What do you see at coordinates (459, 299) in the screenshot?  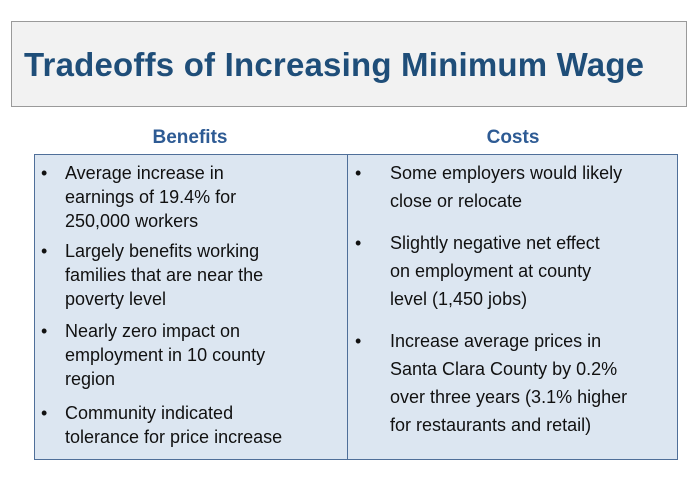 I see `costs-item-line: level (1,450 jobs)` at bounding box center [459, 299].